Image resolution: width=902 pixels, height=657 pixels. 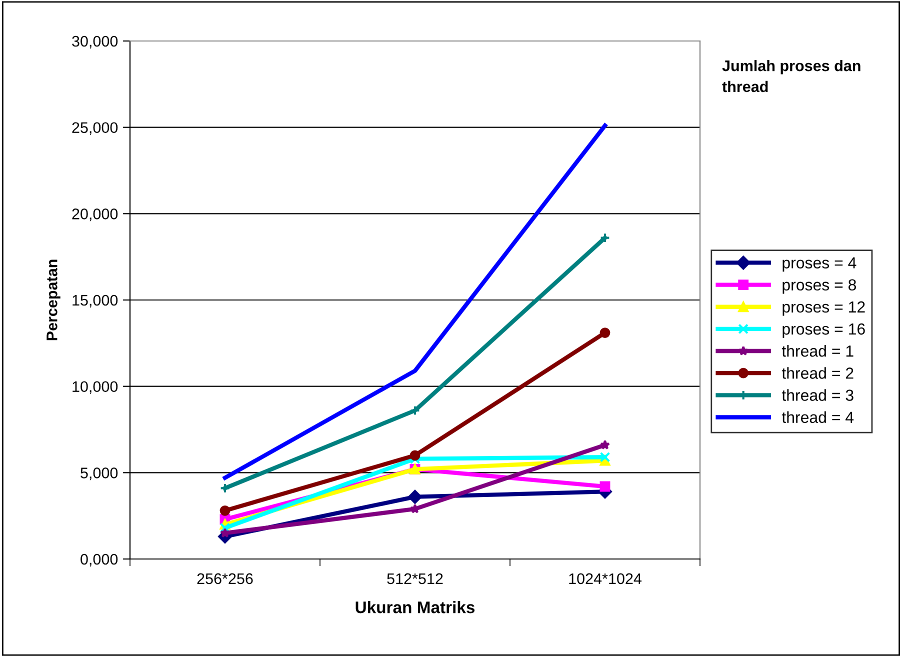 What do you see at coordinates (819, 264) in the screenshot?
I see `legend-label: proses = 4` at bounding box center [819, 264].